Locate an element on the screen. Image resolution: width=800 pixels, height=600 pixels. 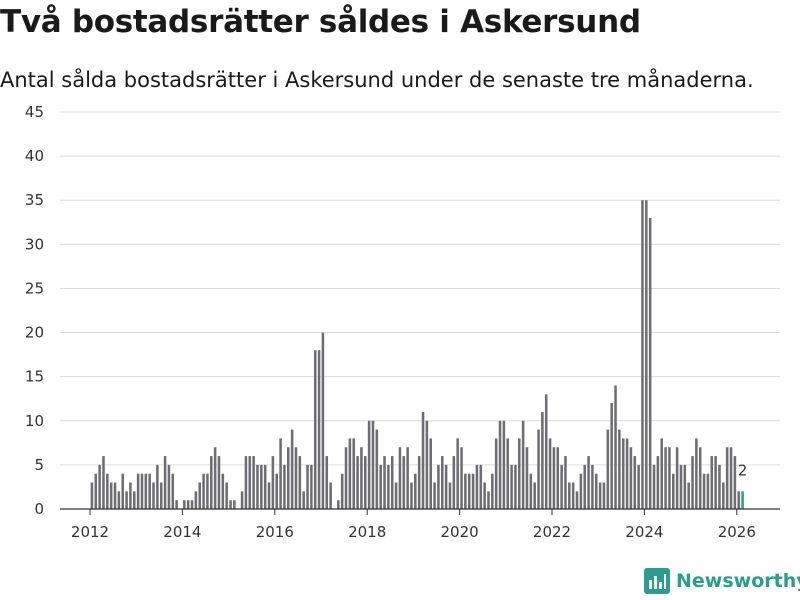
x-tick-label: 2012 is located at coordinates (90, 532).